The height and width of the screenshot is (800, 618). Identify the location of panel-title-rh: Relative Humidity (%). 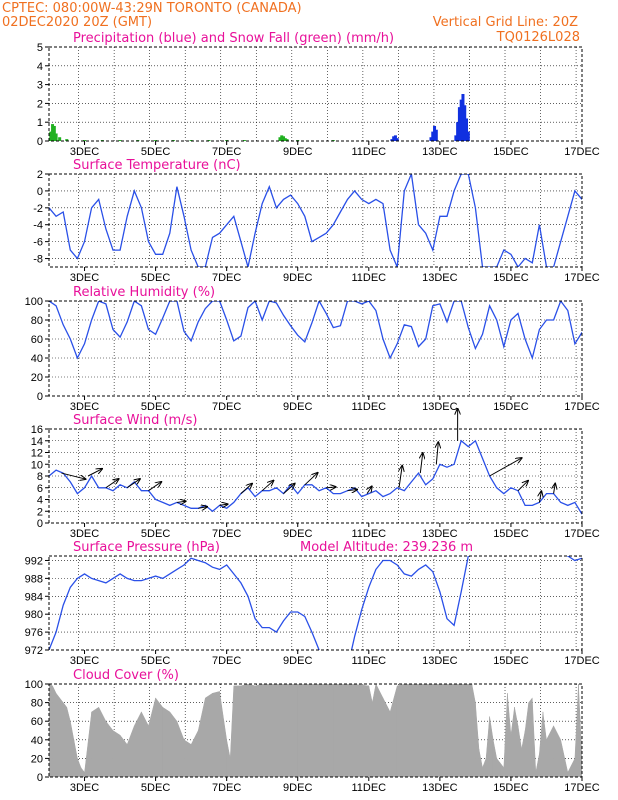
(144, 292).